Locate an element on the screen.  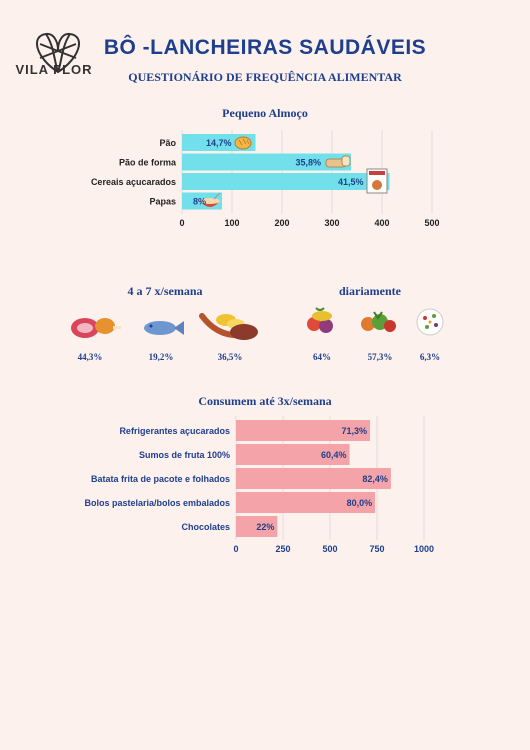
chart1-title: Pequeno Almoço is located at coordinates (265, 113).